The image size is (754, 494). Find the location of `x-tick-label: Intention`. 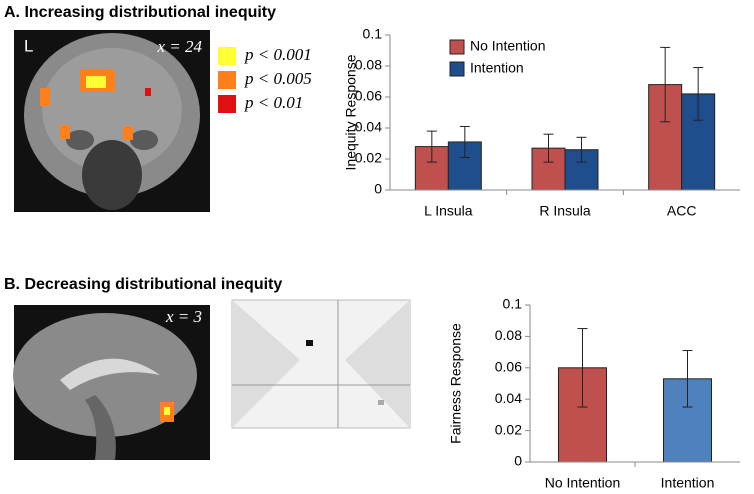

x-tick-label: Intention is located at coordinates (688, 483).